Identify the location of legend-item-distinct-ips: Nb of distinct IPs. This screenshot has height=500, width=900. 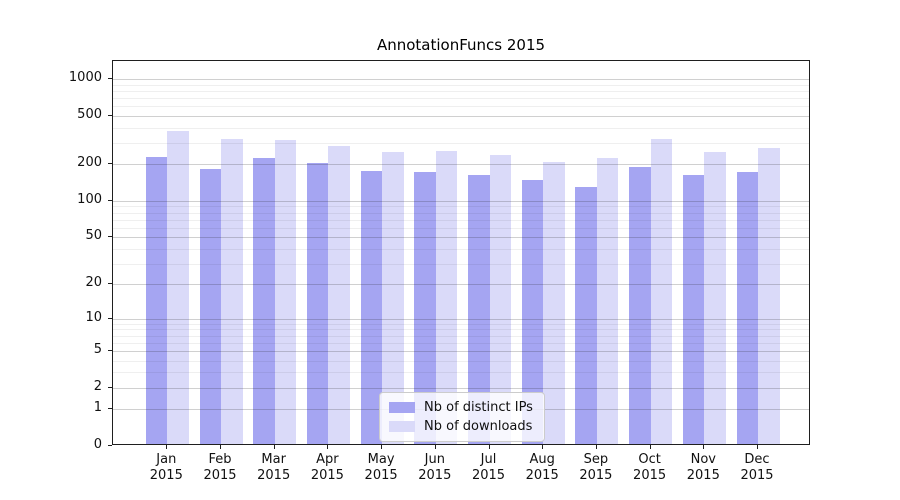
(461, 407).